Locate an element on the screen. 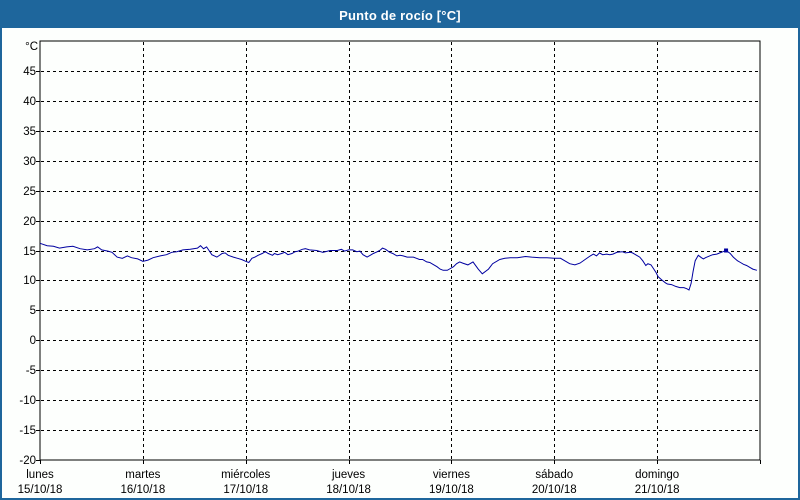 This screenshot has width=800, height=500. x-axis-day-label: viernes is located at coordinates (451, 475).